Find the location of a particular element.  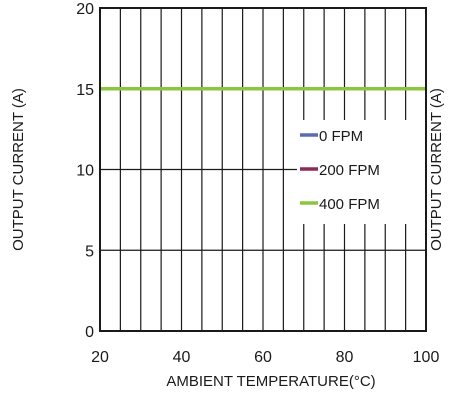

legend-box is located at coordinates (361, 172).